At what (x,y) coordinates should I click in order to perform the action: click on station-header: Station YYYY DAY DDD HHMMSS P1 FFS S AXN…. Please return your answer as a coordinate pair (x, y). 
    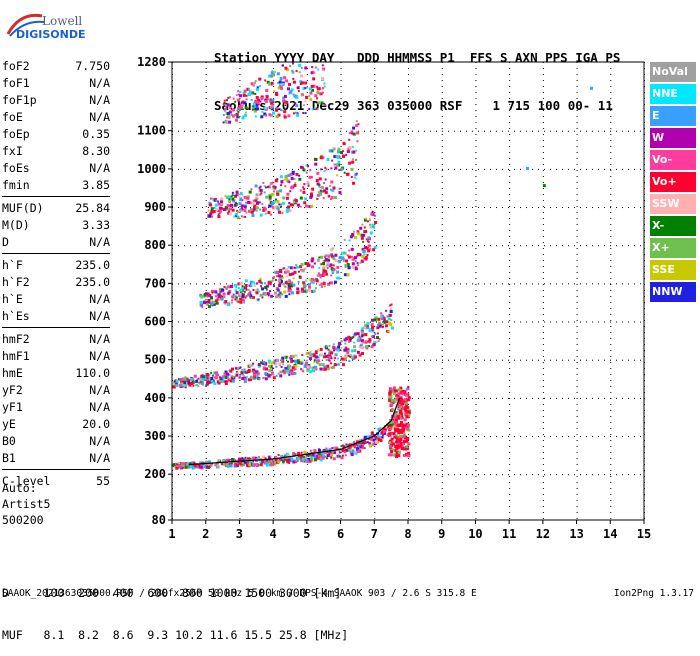
    Looking at the image, I should click on (417, 74).